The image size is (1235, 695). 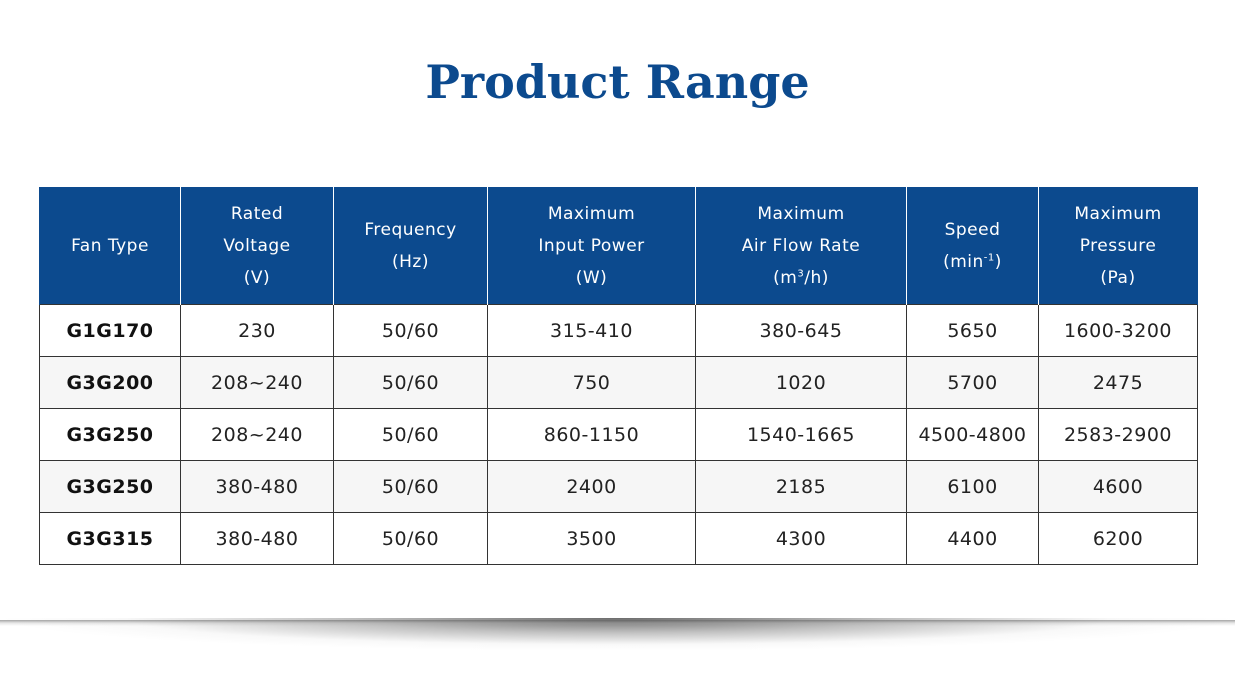 I want to click on air-flow-cell: 1020, so click(x=801, y=382).